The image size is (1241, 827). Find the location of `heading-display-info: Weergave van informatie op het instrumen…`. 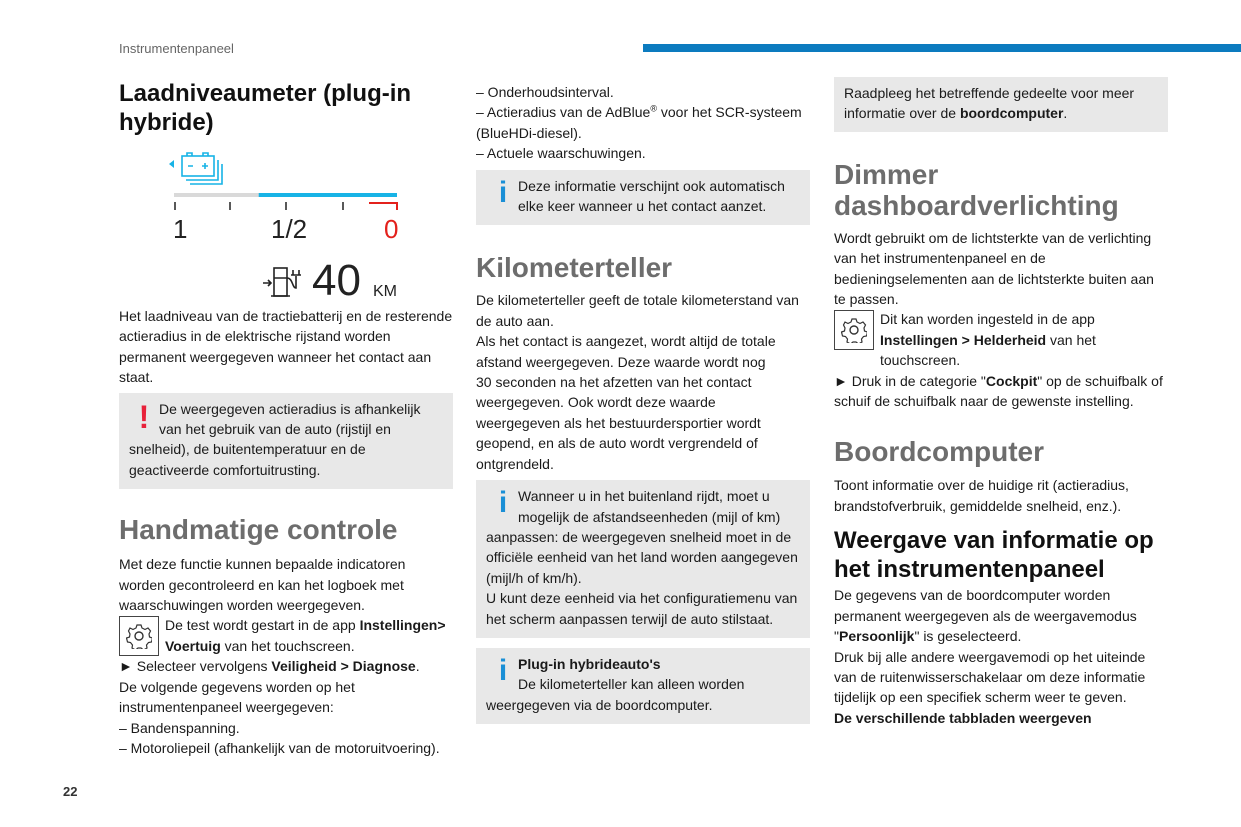

heading-display-info: Weergave van informatie op het instrumen… is located at coordinates (994, 555).